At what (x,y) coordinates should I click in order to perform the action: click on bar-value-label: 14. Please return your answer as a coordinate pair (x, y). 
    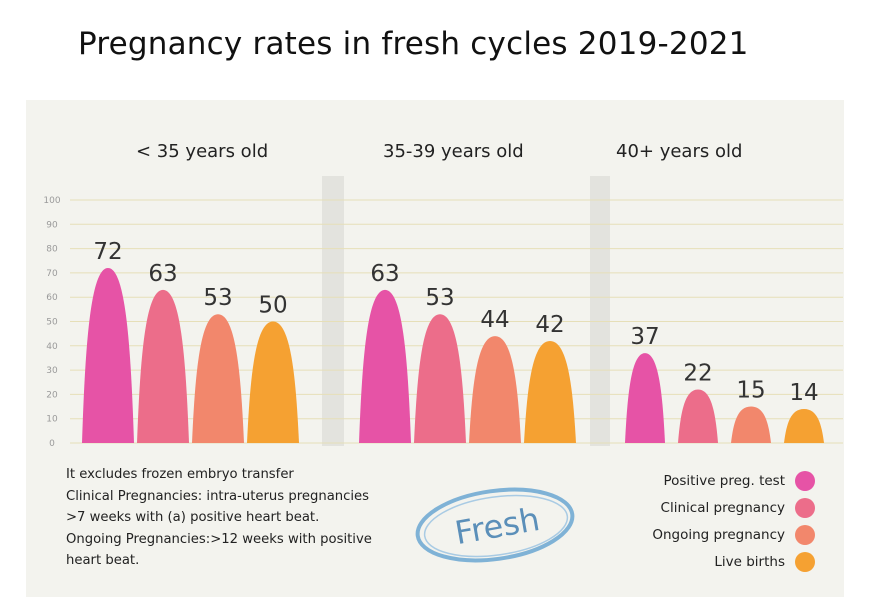
    Looking at the image, I should click on (803, 393).